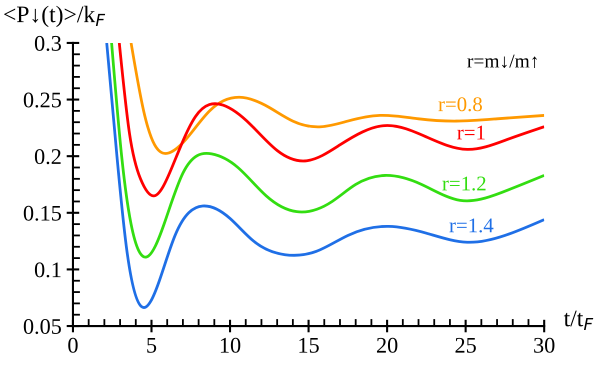 The image size is (598, 380). Describe the element at coordinates (466, 345) in the screenshot. I see `x-tick-label: 25` at that location.